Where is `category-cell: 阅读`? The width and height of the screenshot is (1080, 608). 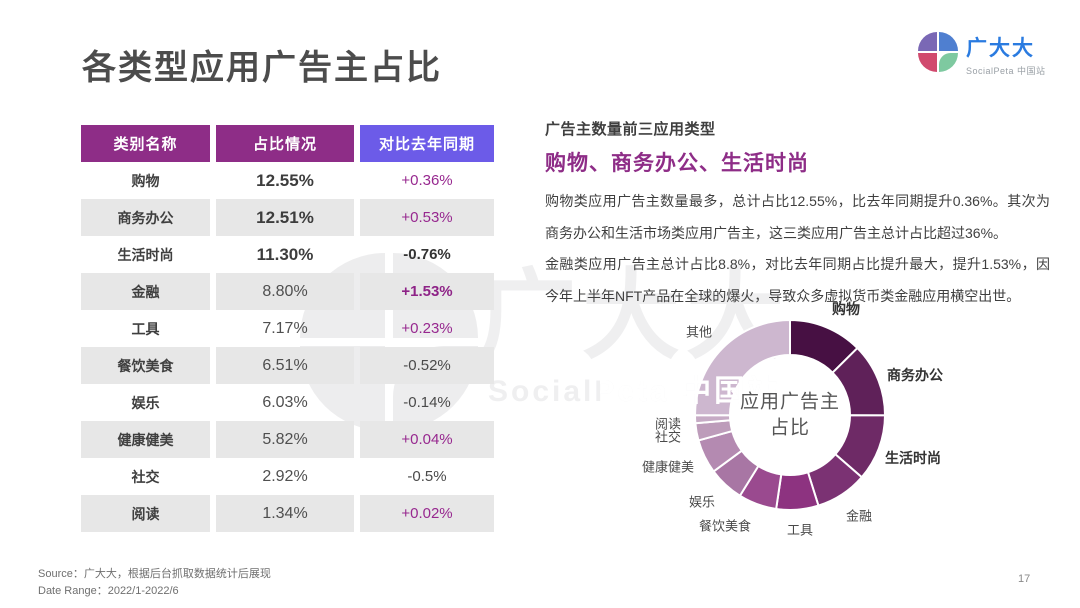
category-cell: 阅读 is located at coordinates (145, 513).